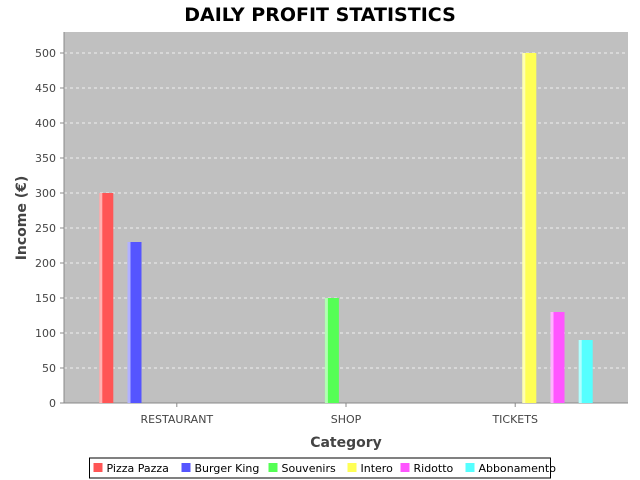 The image size is (640, 480). I want to click on x-axis-label: Category, so click(346, 443).